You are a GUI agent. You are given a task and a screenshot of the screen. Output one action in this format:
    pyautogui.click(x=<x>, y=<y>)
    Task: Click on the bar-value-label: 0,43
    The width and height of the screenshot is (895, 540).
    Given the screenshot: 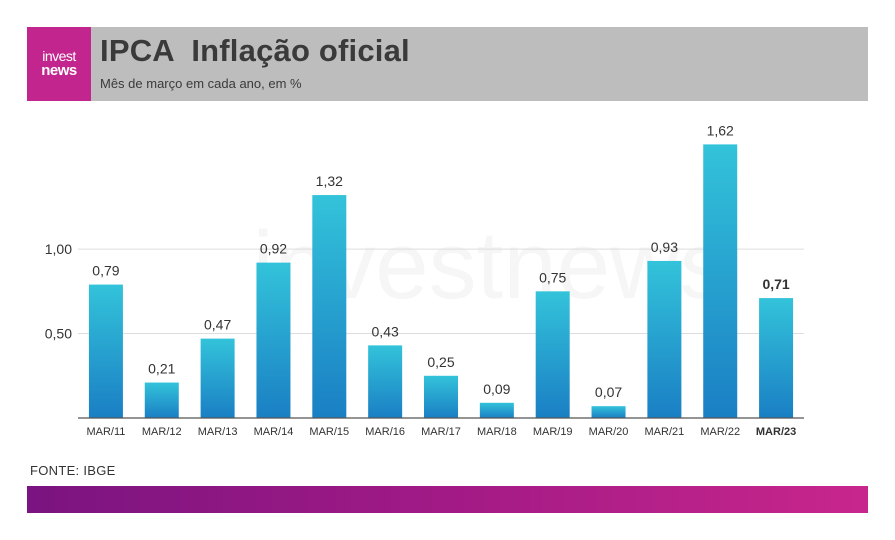 What is the action you would take?
    pyautogui.click(x=385, y=331)
    